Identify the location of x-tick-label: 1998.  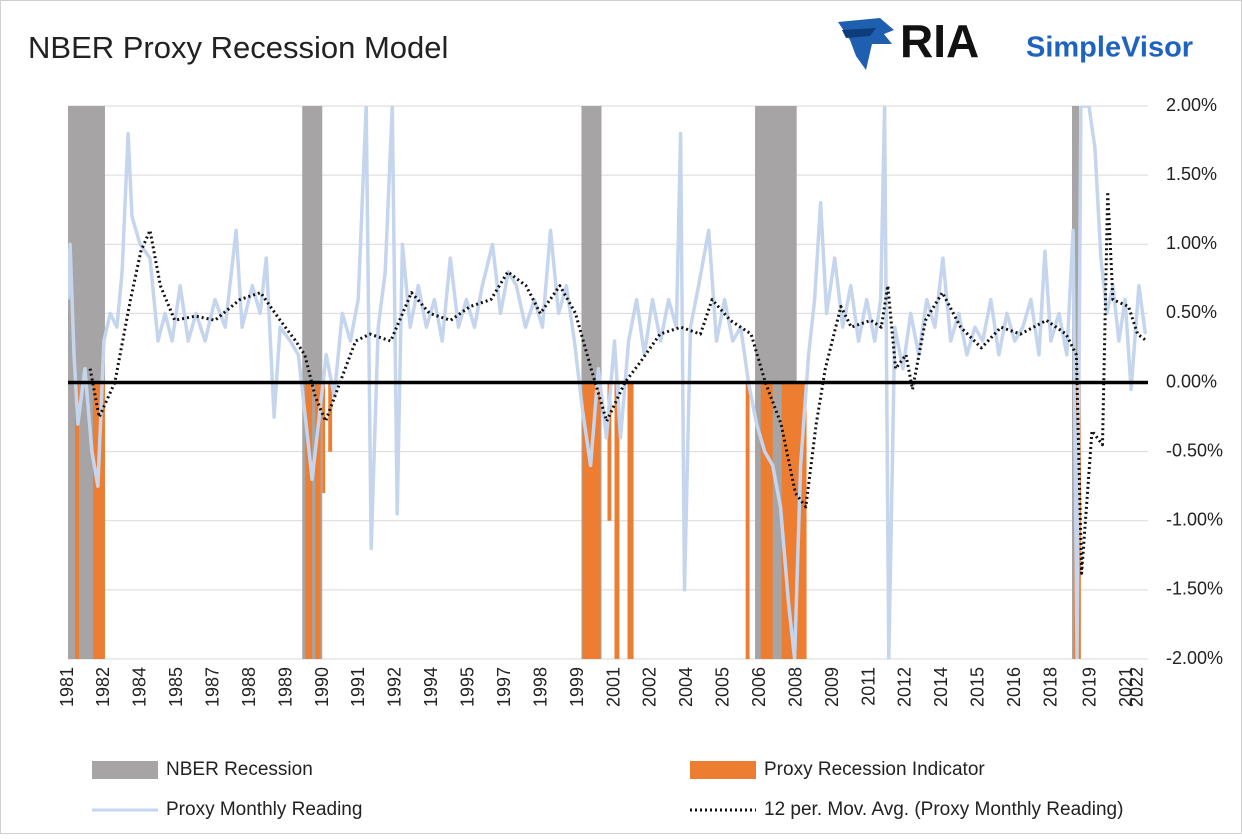
(540, 687).